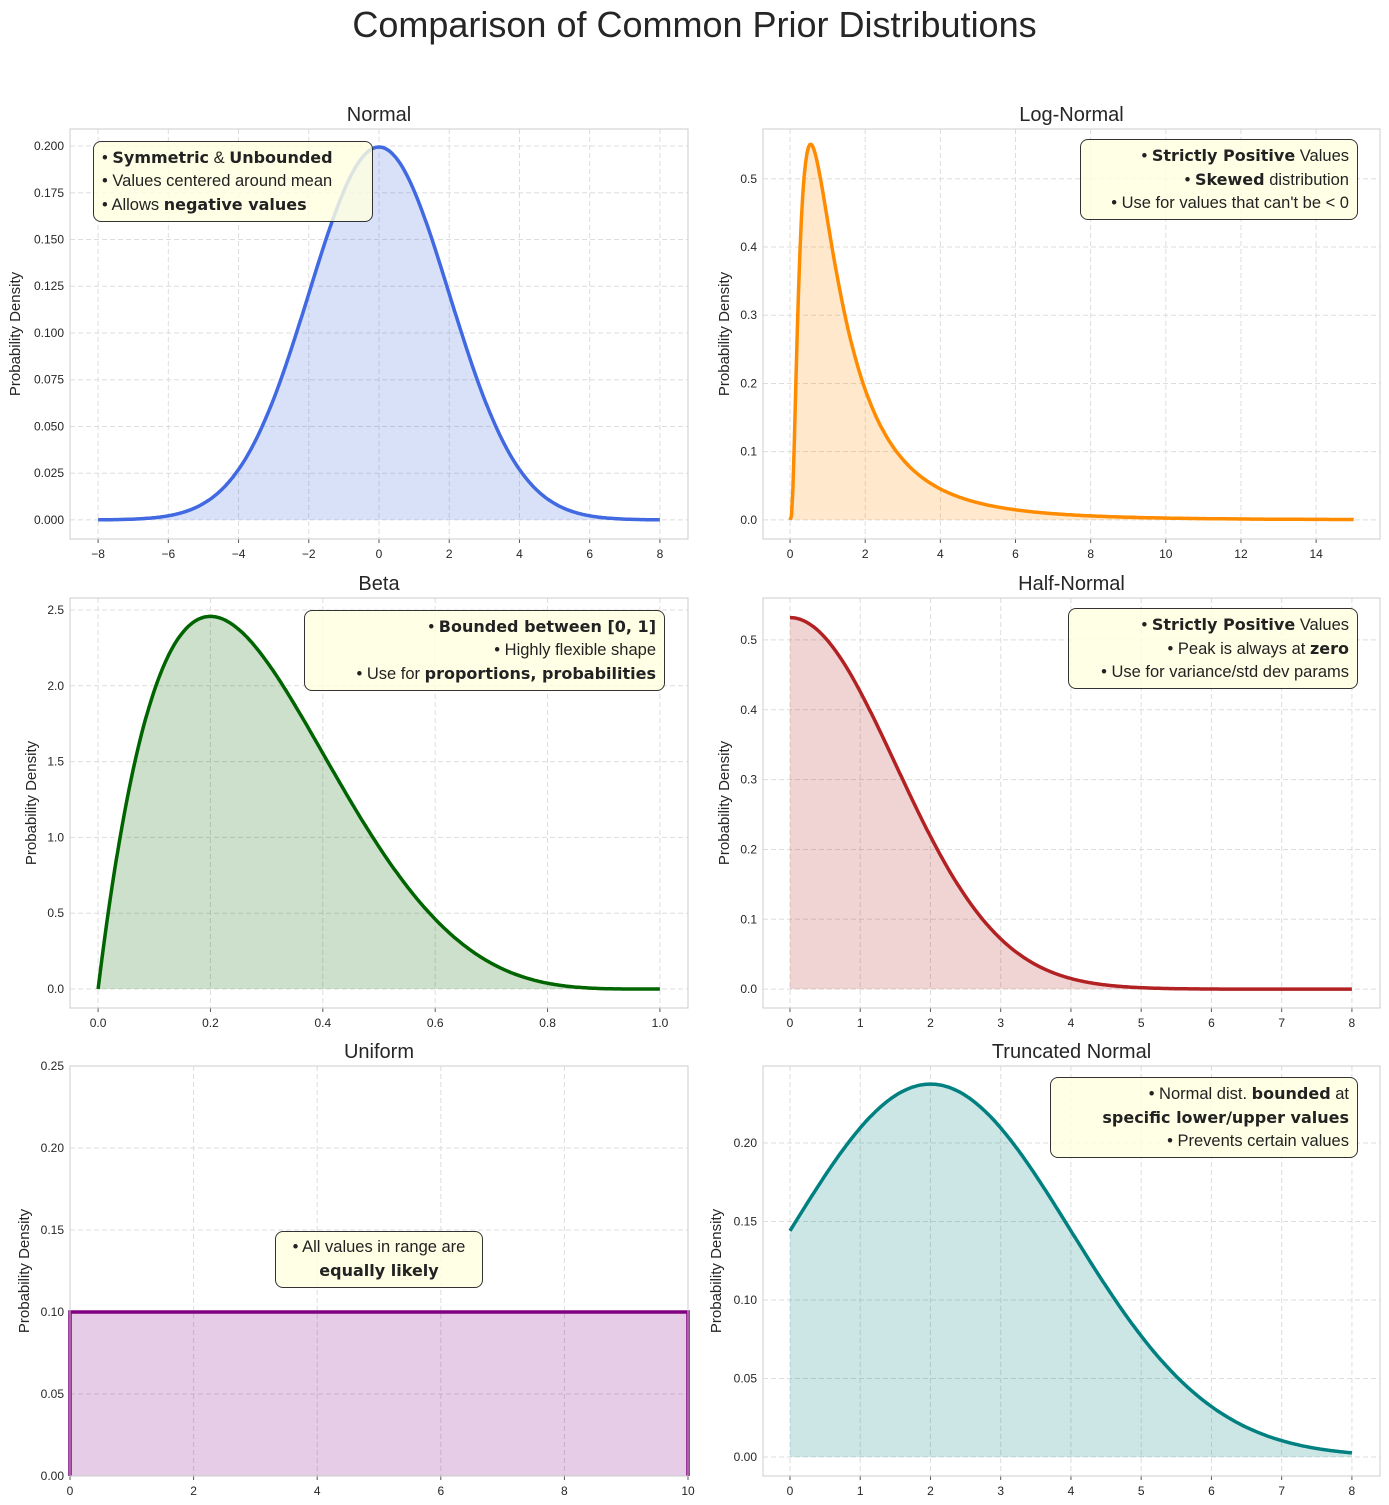 The image size is (1389, 1505). What do you see at coordinates (53, 1312) in the screenshot?
I see `y-tick-label: 0.10` at bounding box center [53, 1312].